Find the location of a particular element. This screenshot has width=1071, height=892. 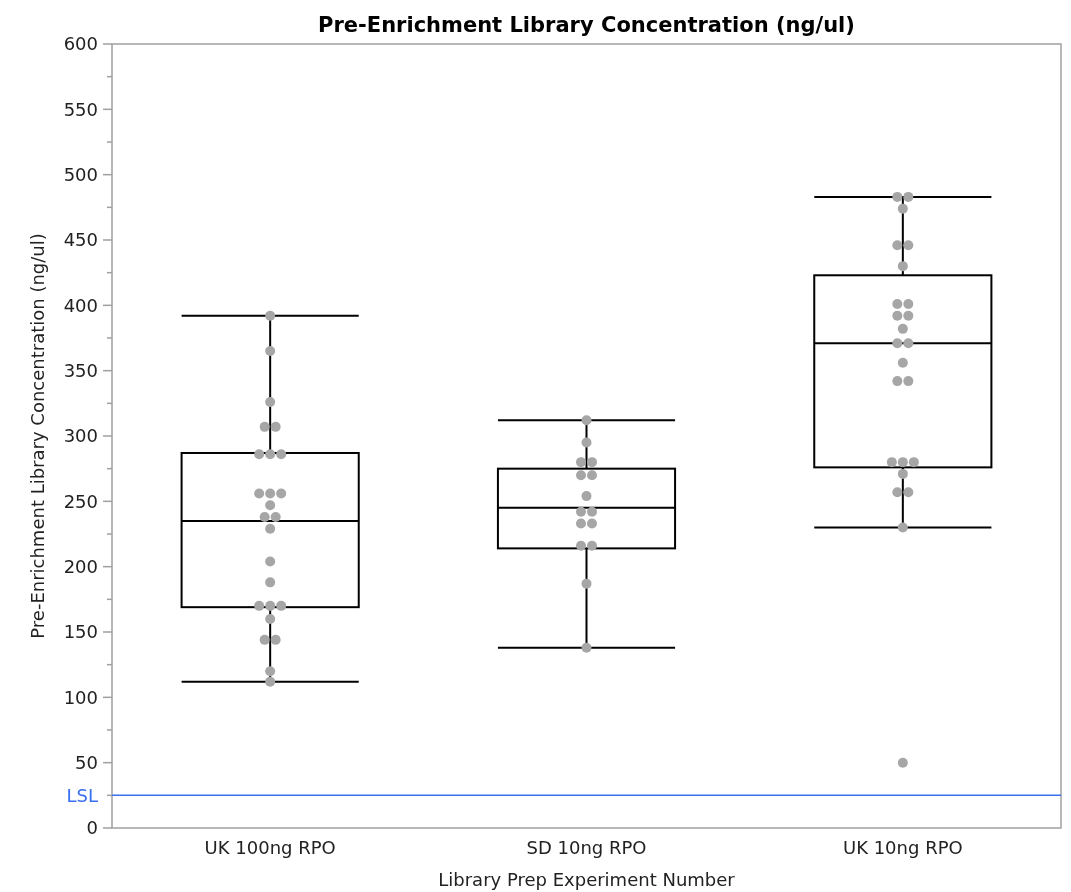

y-tick-label: 400 is located at coordinates (80, 305).